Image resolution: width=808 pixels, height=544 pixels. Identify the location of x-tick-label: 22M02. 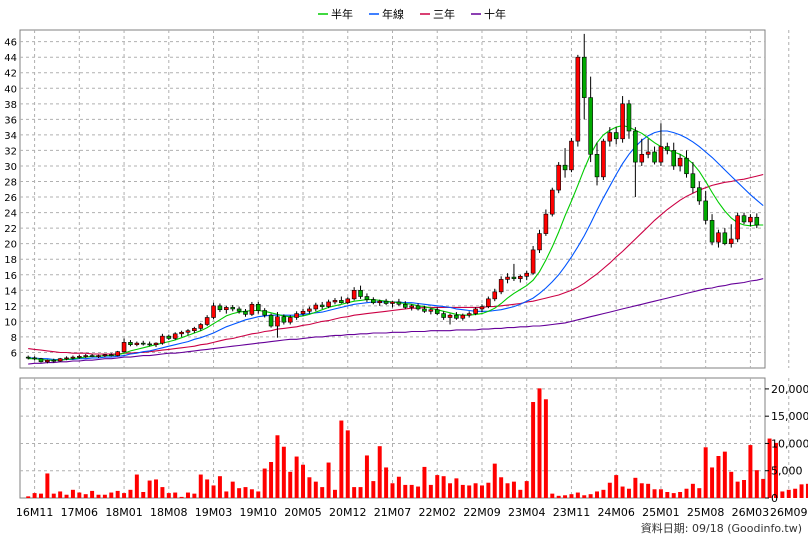
(437, 512).